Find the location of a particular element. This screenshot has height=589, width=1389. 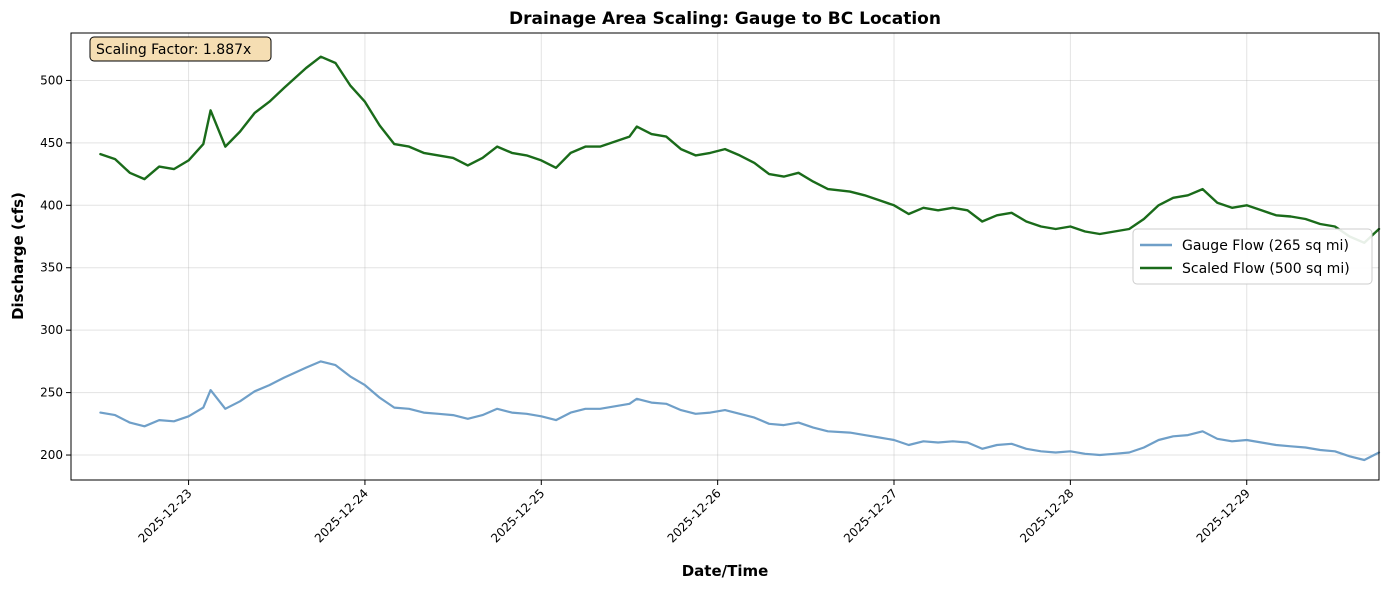

y-tick-label: 450 is located at coordinates (51, 143).